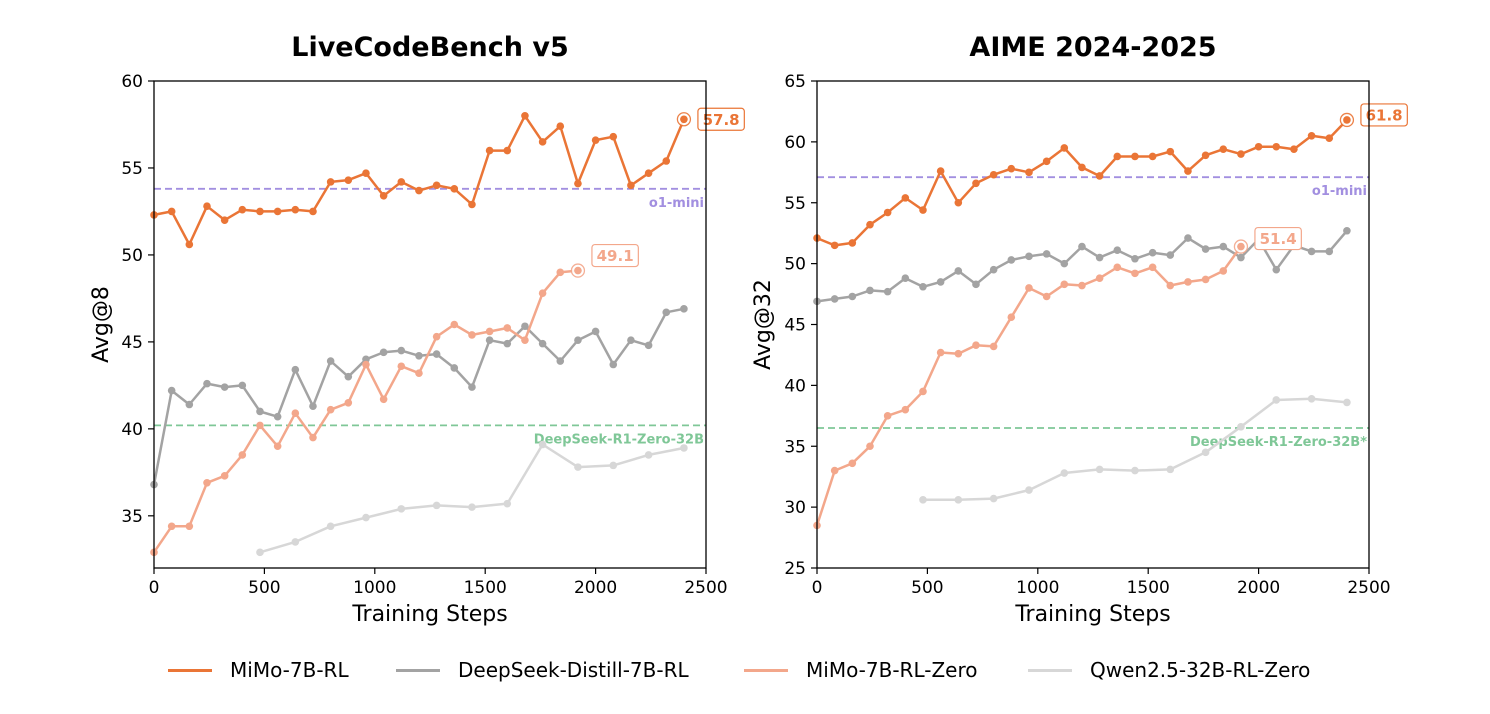 Image resolution: width=1490 pixels, height=714 pixels. Describe the element at coordinates (795, 204) in the screenshot. I see `y-tick-label: 55` at that location.